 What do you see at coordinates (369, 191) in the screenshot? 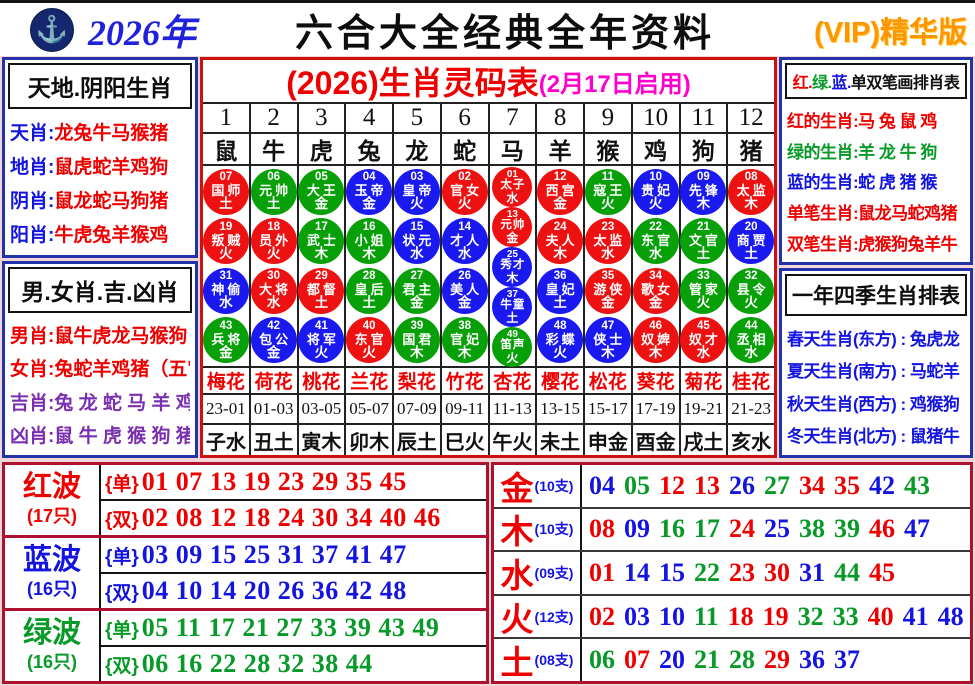
I see `number-ball: 04 玉帝金` at bounding box center [369, 191].